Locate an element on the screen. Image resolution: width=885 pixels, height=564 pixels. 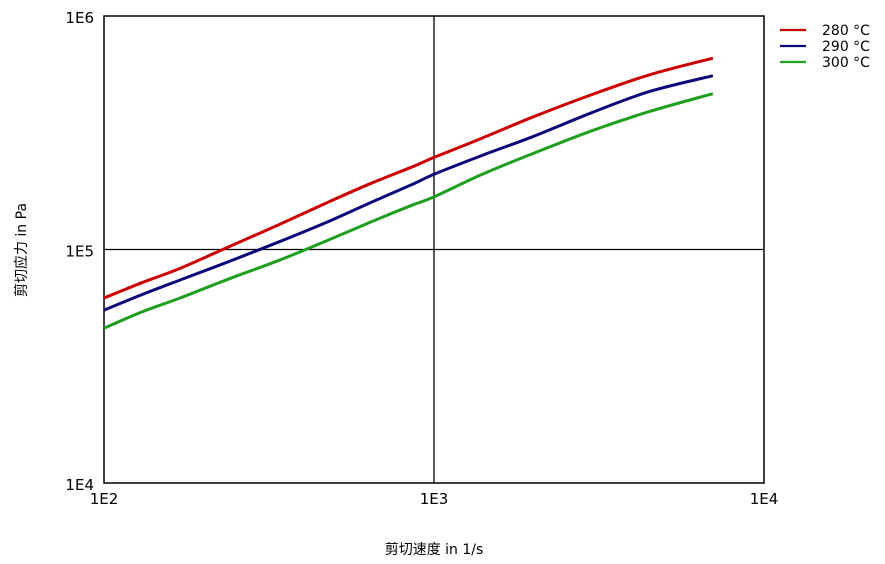
x-tick-label: 1E2 is located at coordinates (104, 499).